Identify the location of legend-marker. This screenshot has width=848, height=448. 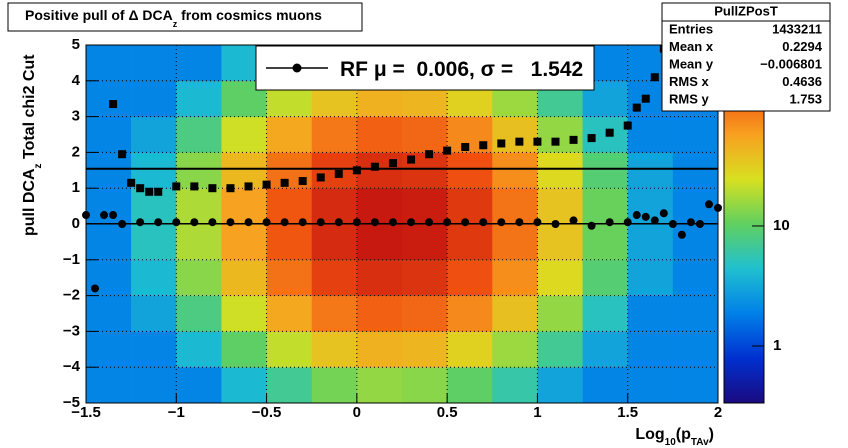
(297, 68).